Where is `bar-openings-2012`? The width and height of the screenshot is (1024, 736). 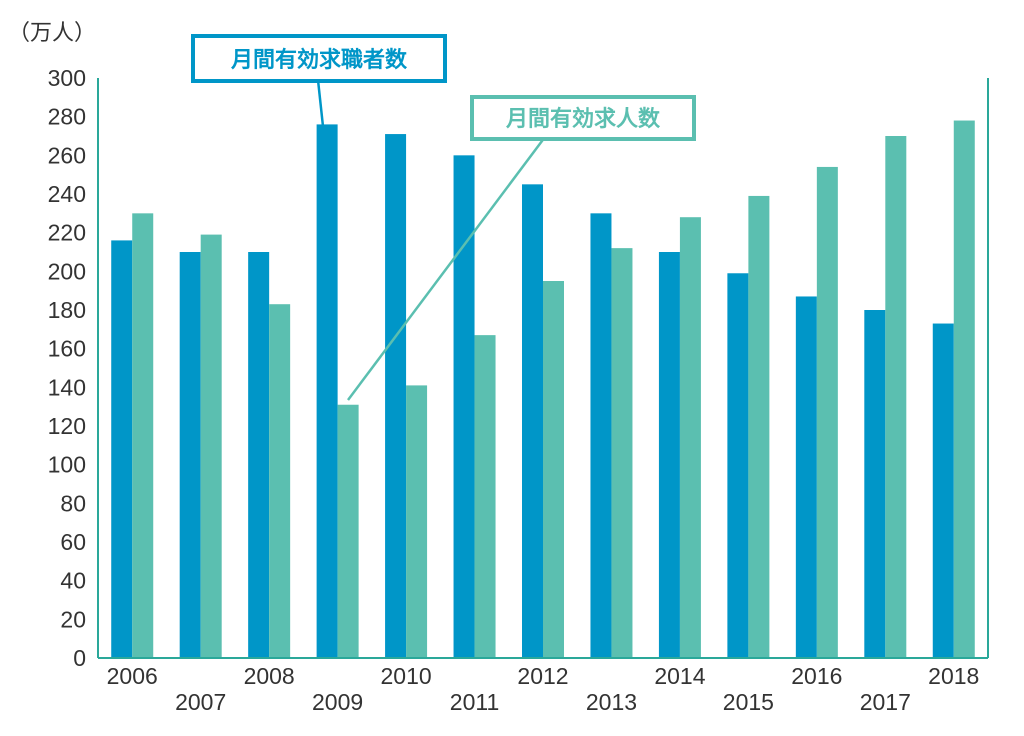 bar-openings-2012 is located at coordinates (553, 469).